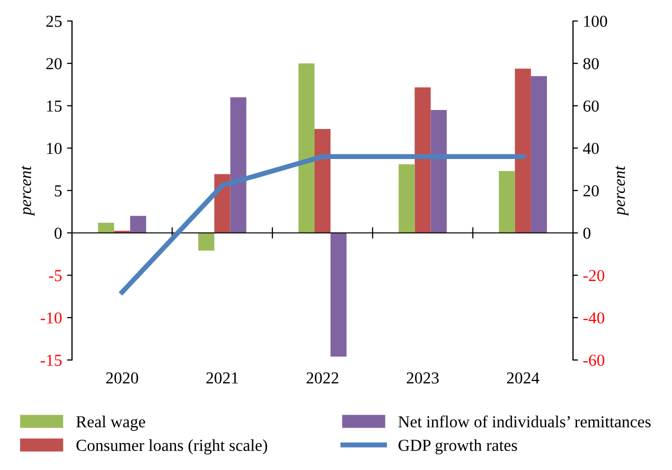  What do you see at coordinates (51, 318) in the screenshot?
I see `y-tick-label: -10` at bounding box center [51, 318].